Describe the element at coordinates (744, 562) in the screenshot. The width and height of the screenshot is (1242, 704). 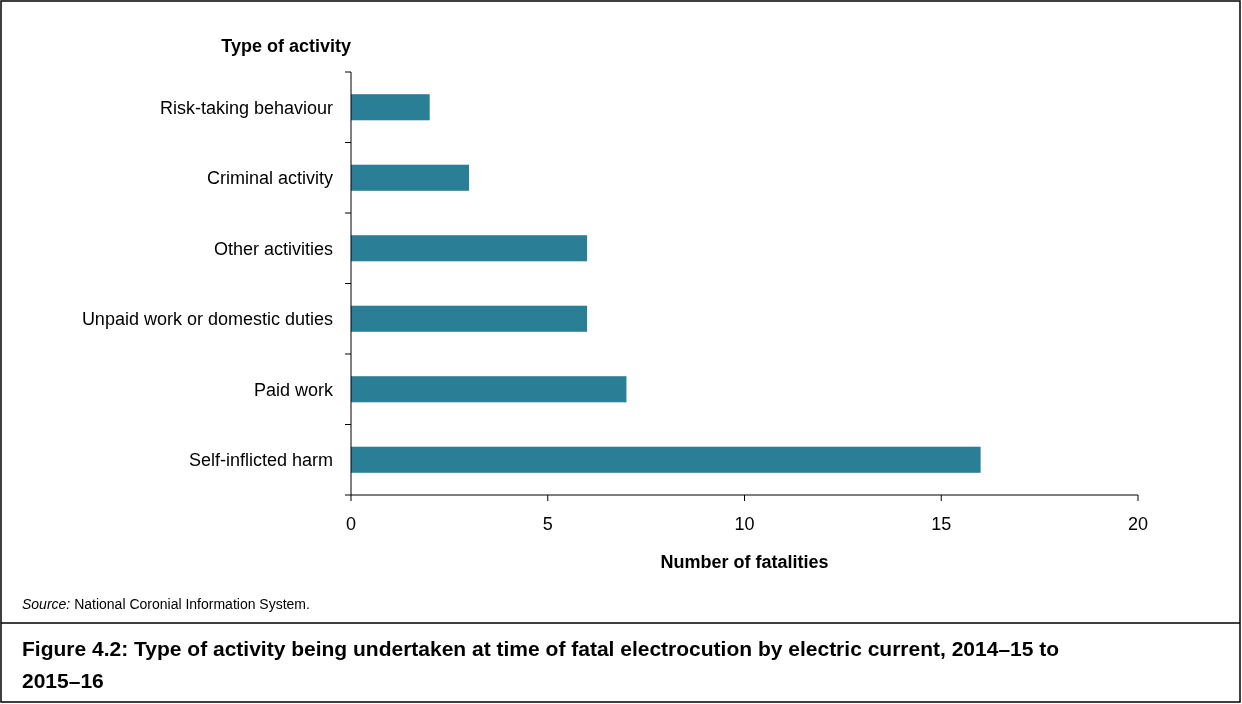
I see `x-axis-title: Number of fatalities` at that location.